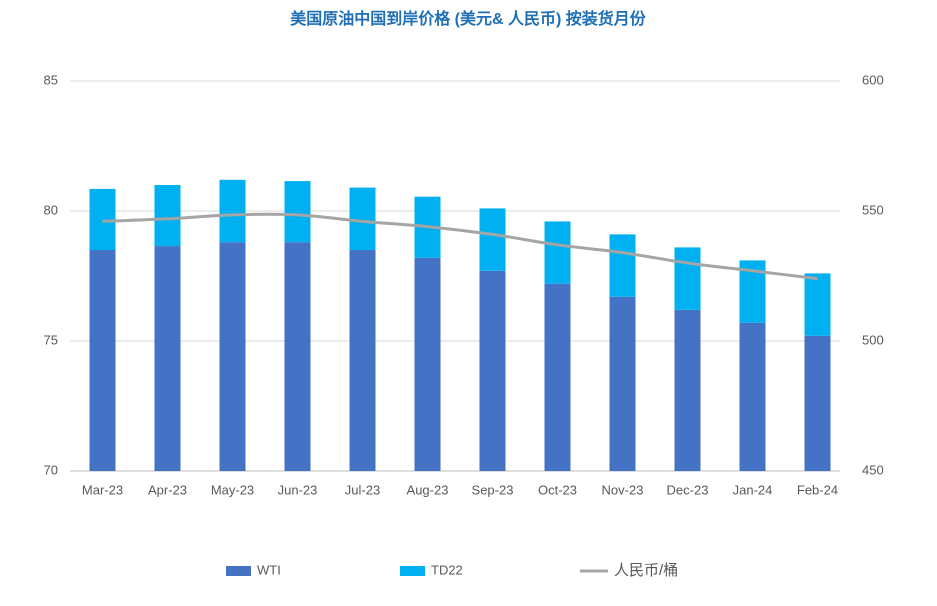 The height and width of the screenshot is (606, 937). I want to click on y2-tick-label: 450, so click(873, 469).